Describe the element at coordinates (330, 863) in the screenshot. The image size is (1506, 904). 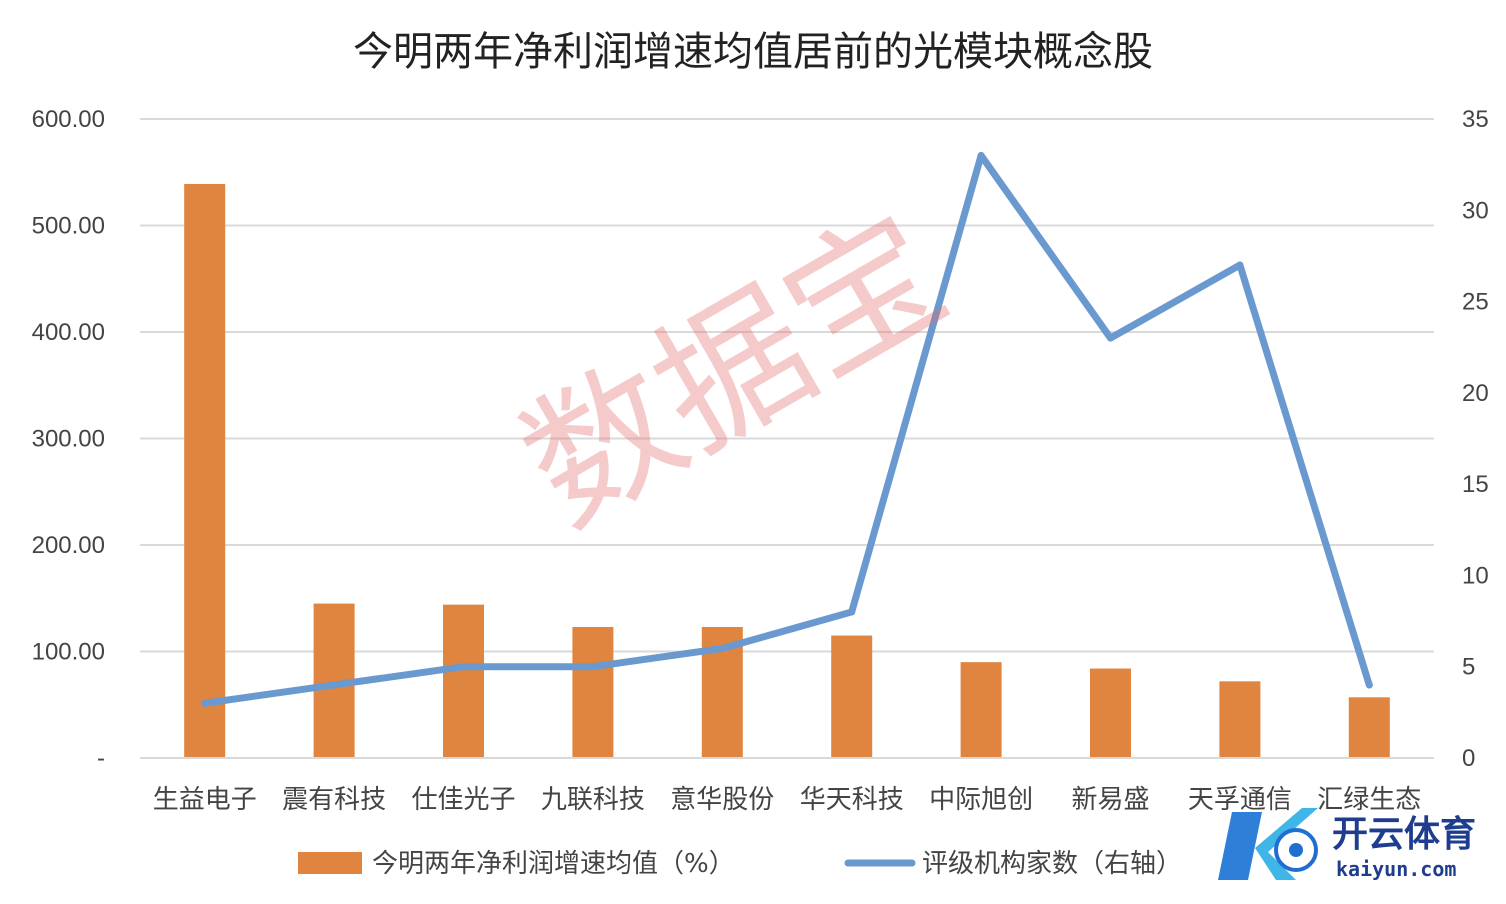
I see `legend-swatch-bar` at that location.